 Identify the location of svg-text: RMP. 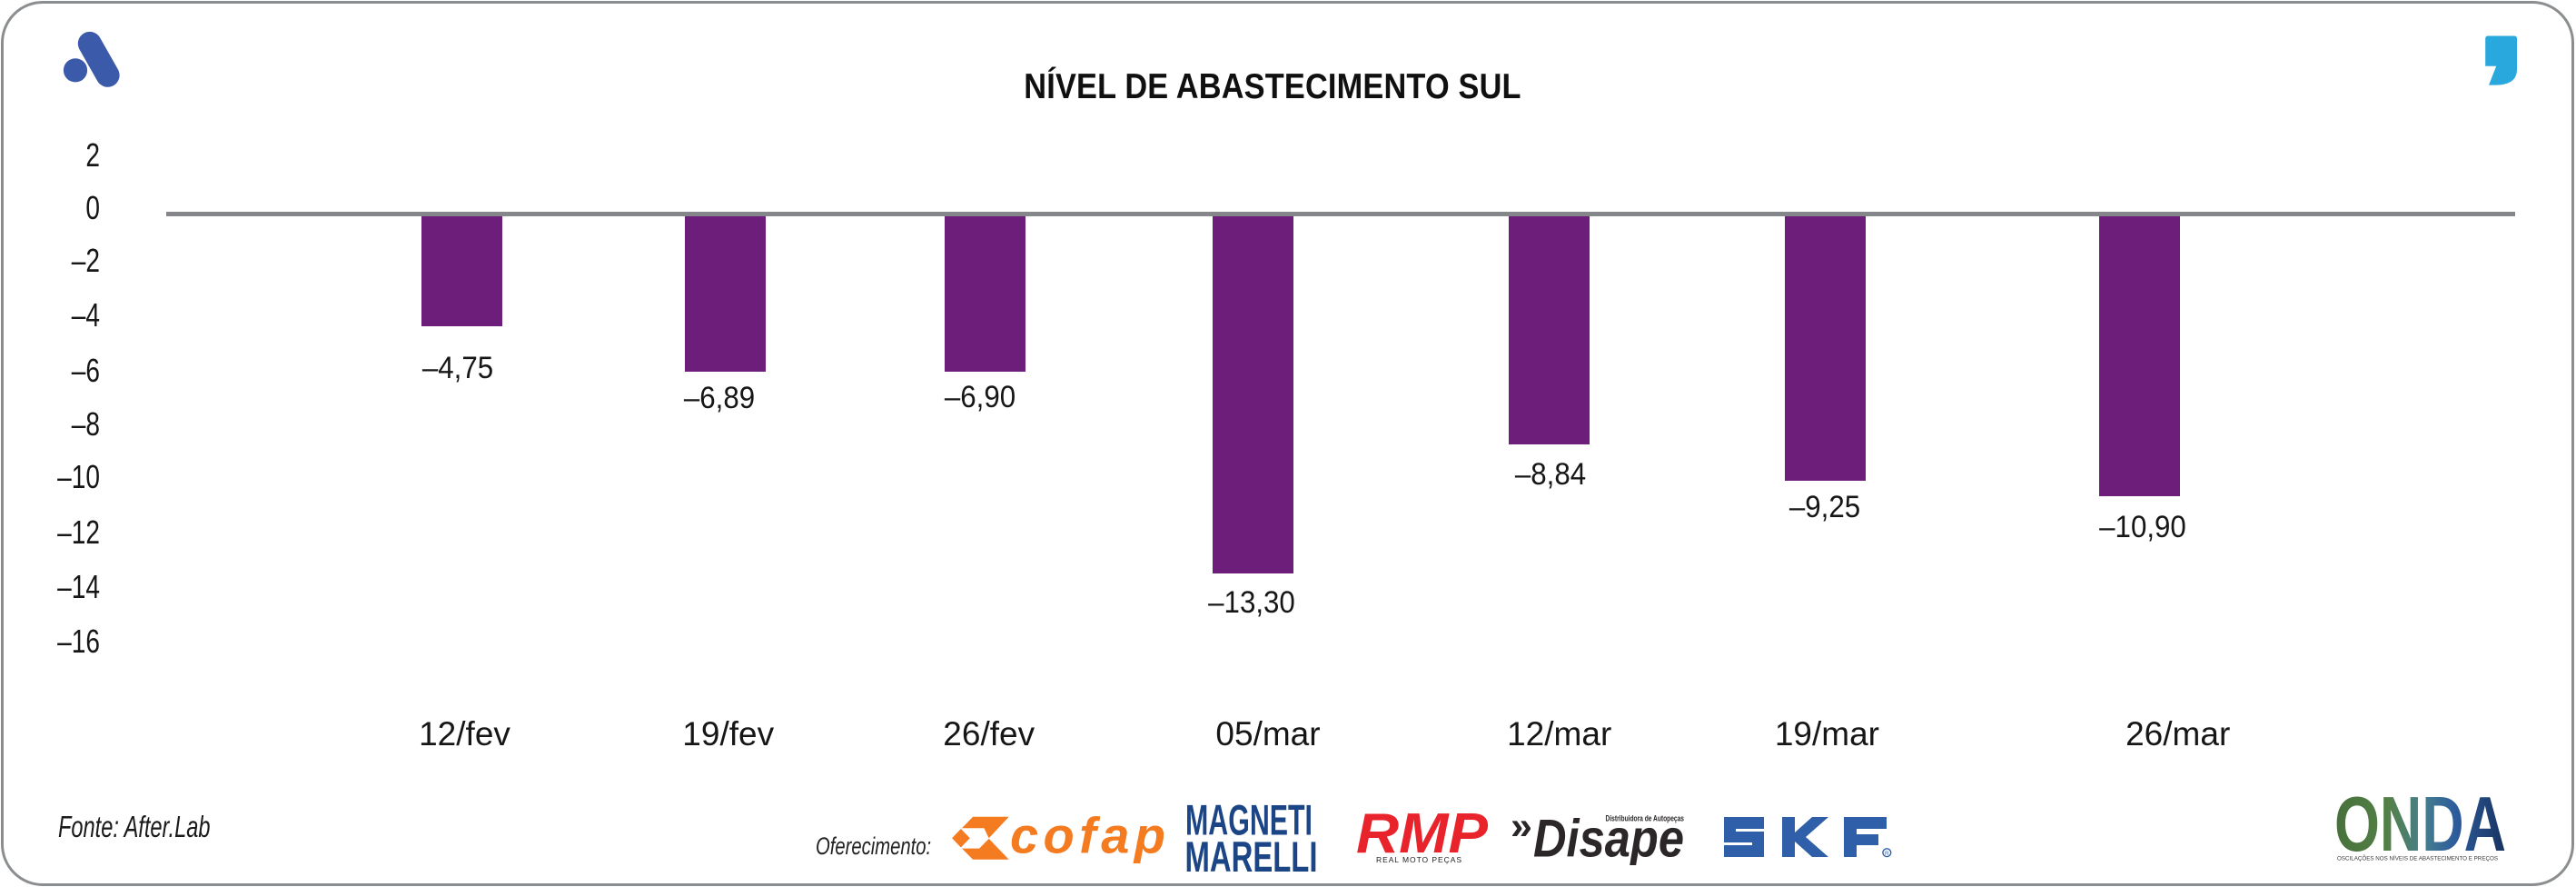
(1422, 836).